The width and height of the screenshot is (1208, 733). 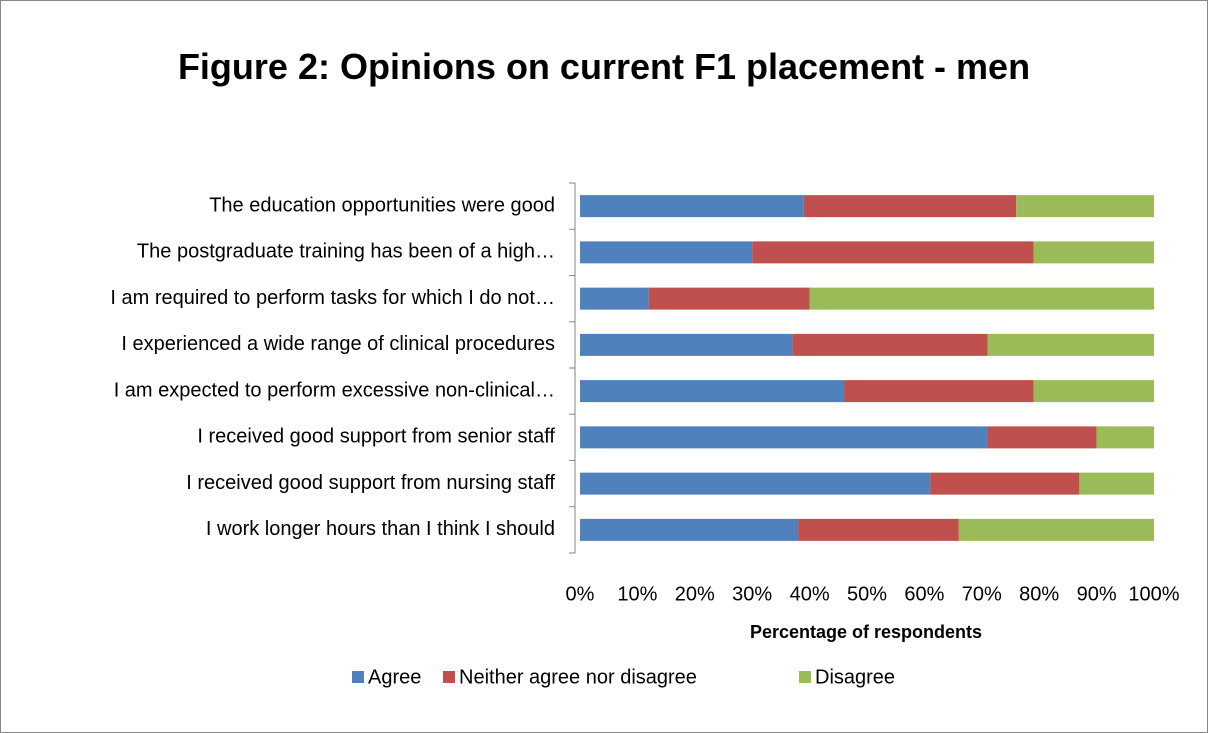 I want to click on x-tick-label: 100%, so click(x=1153, y=594).